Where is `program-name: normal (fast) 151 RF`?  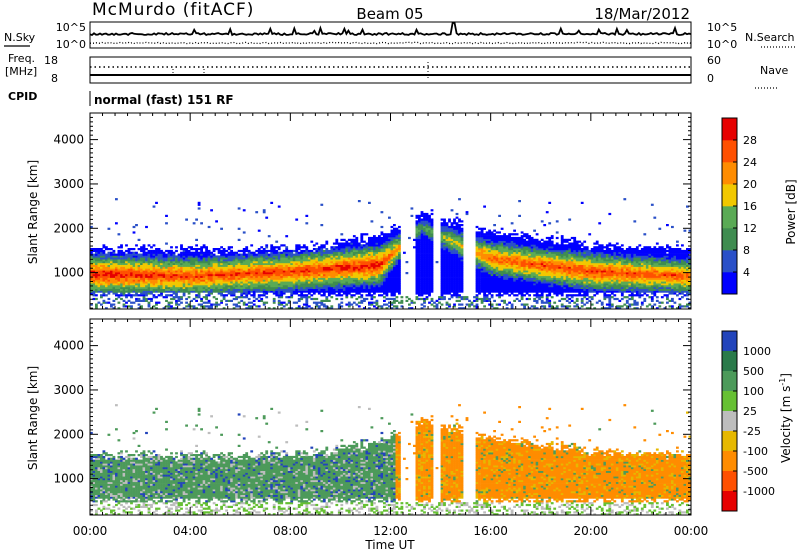 program-name: normal (fast) 151 RF is located at coordinates (164, 100).